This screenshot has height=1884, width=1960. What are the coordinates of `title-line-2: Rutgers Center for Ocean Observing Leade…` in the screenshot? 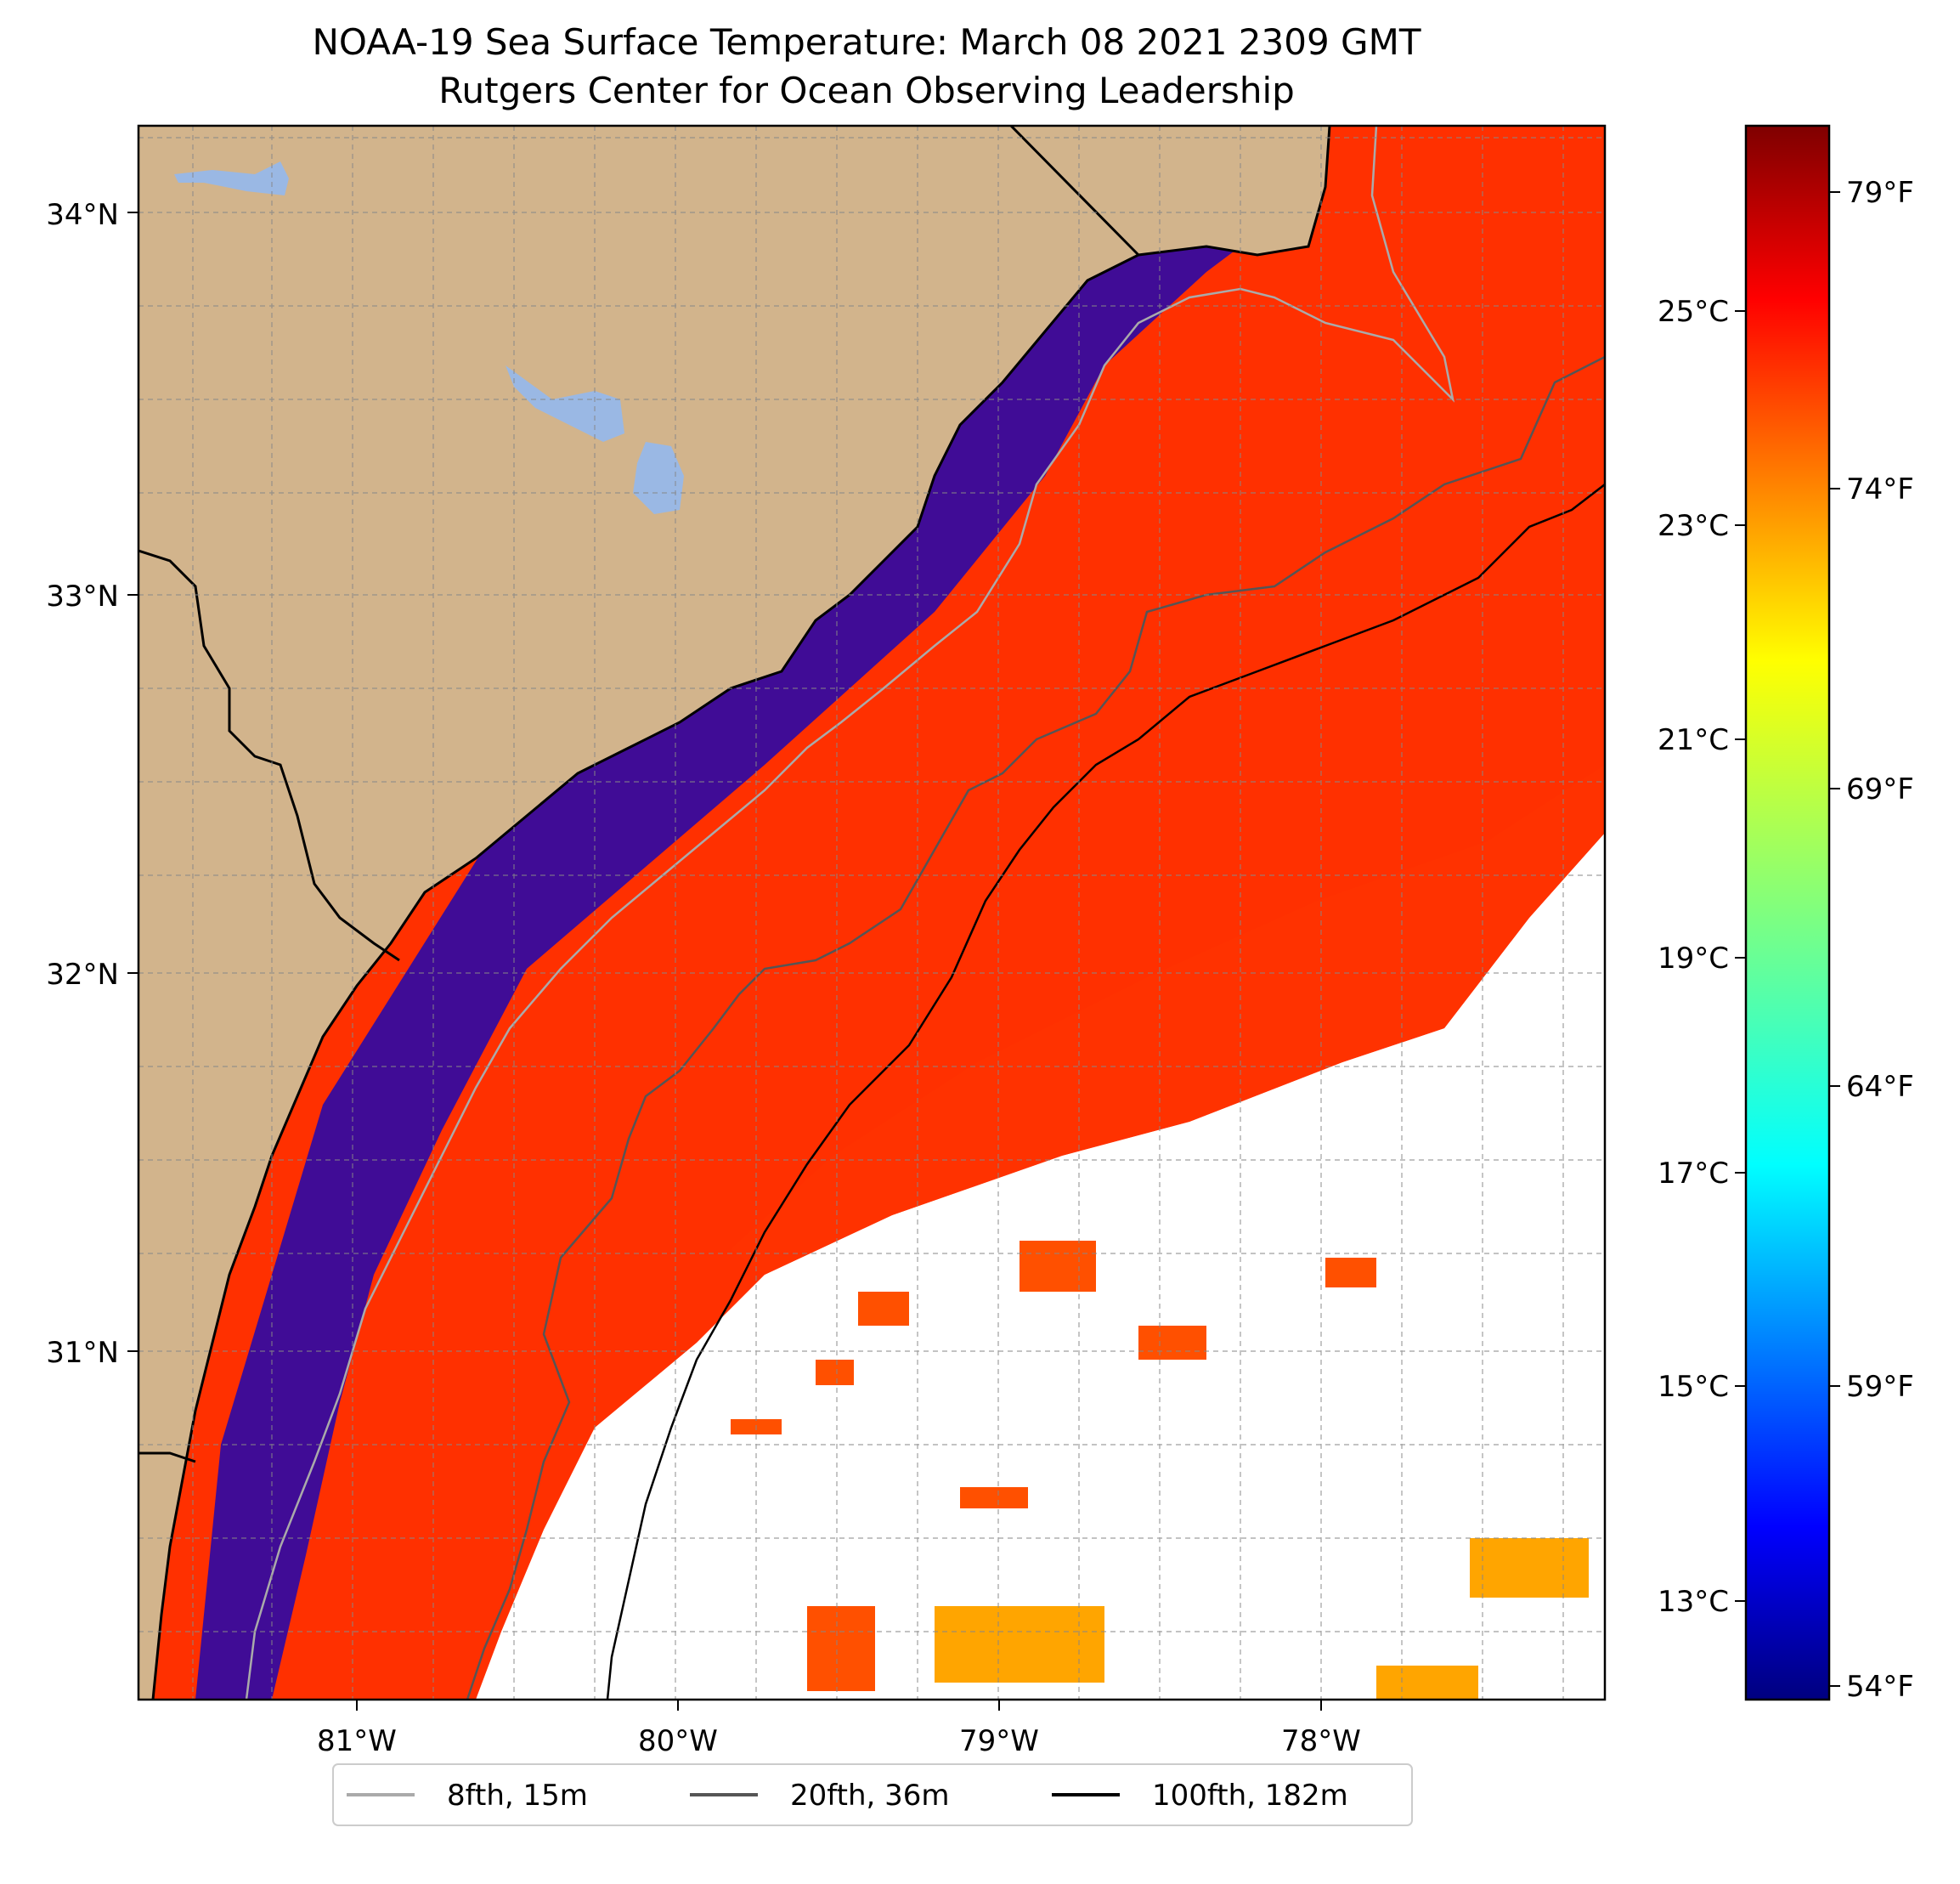 It's located at (867, 90).